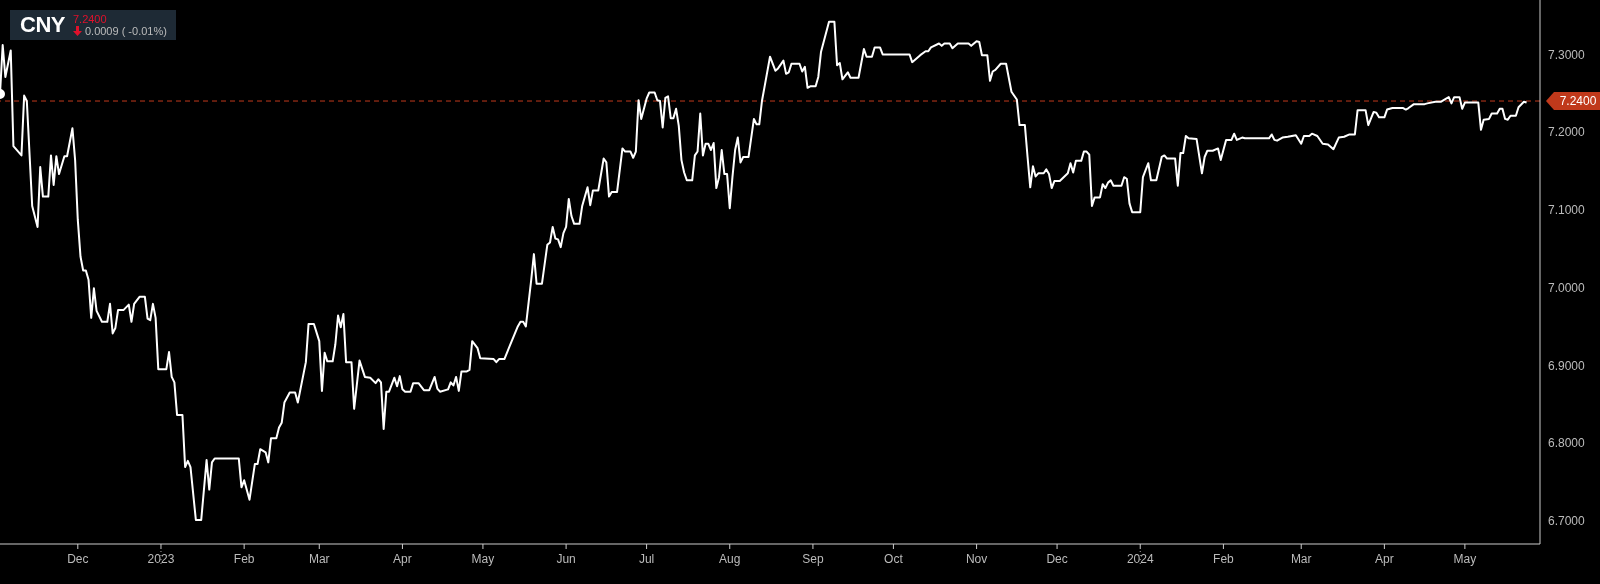  Describe the element at coordinates (566, 559) in the screenshot. I see `x-tick-label: Jun` at that location.